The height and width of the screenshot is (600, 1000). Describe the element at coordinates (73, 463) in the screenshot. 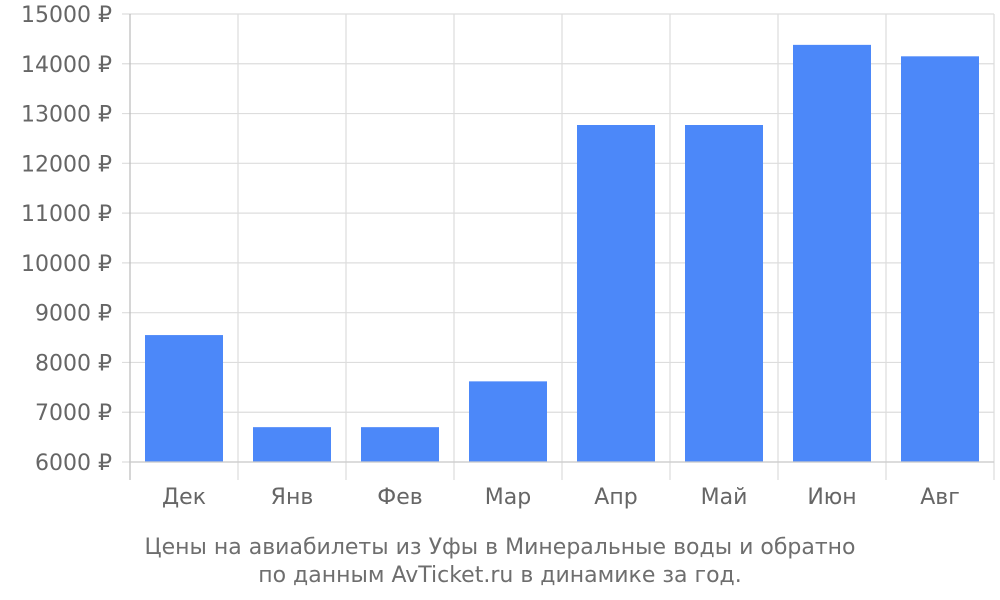

I see `y-tick-label: 6000 ₽` at that location.